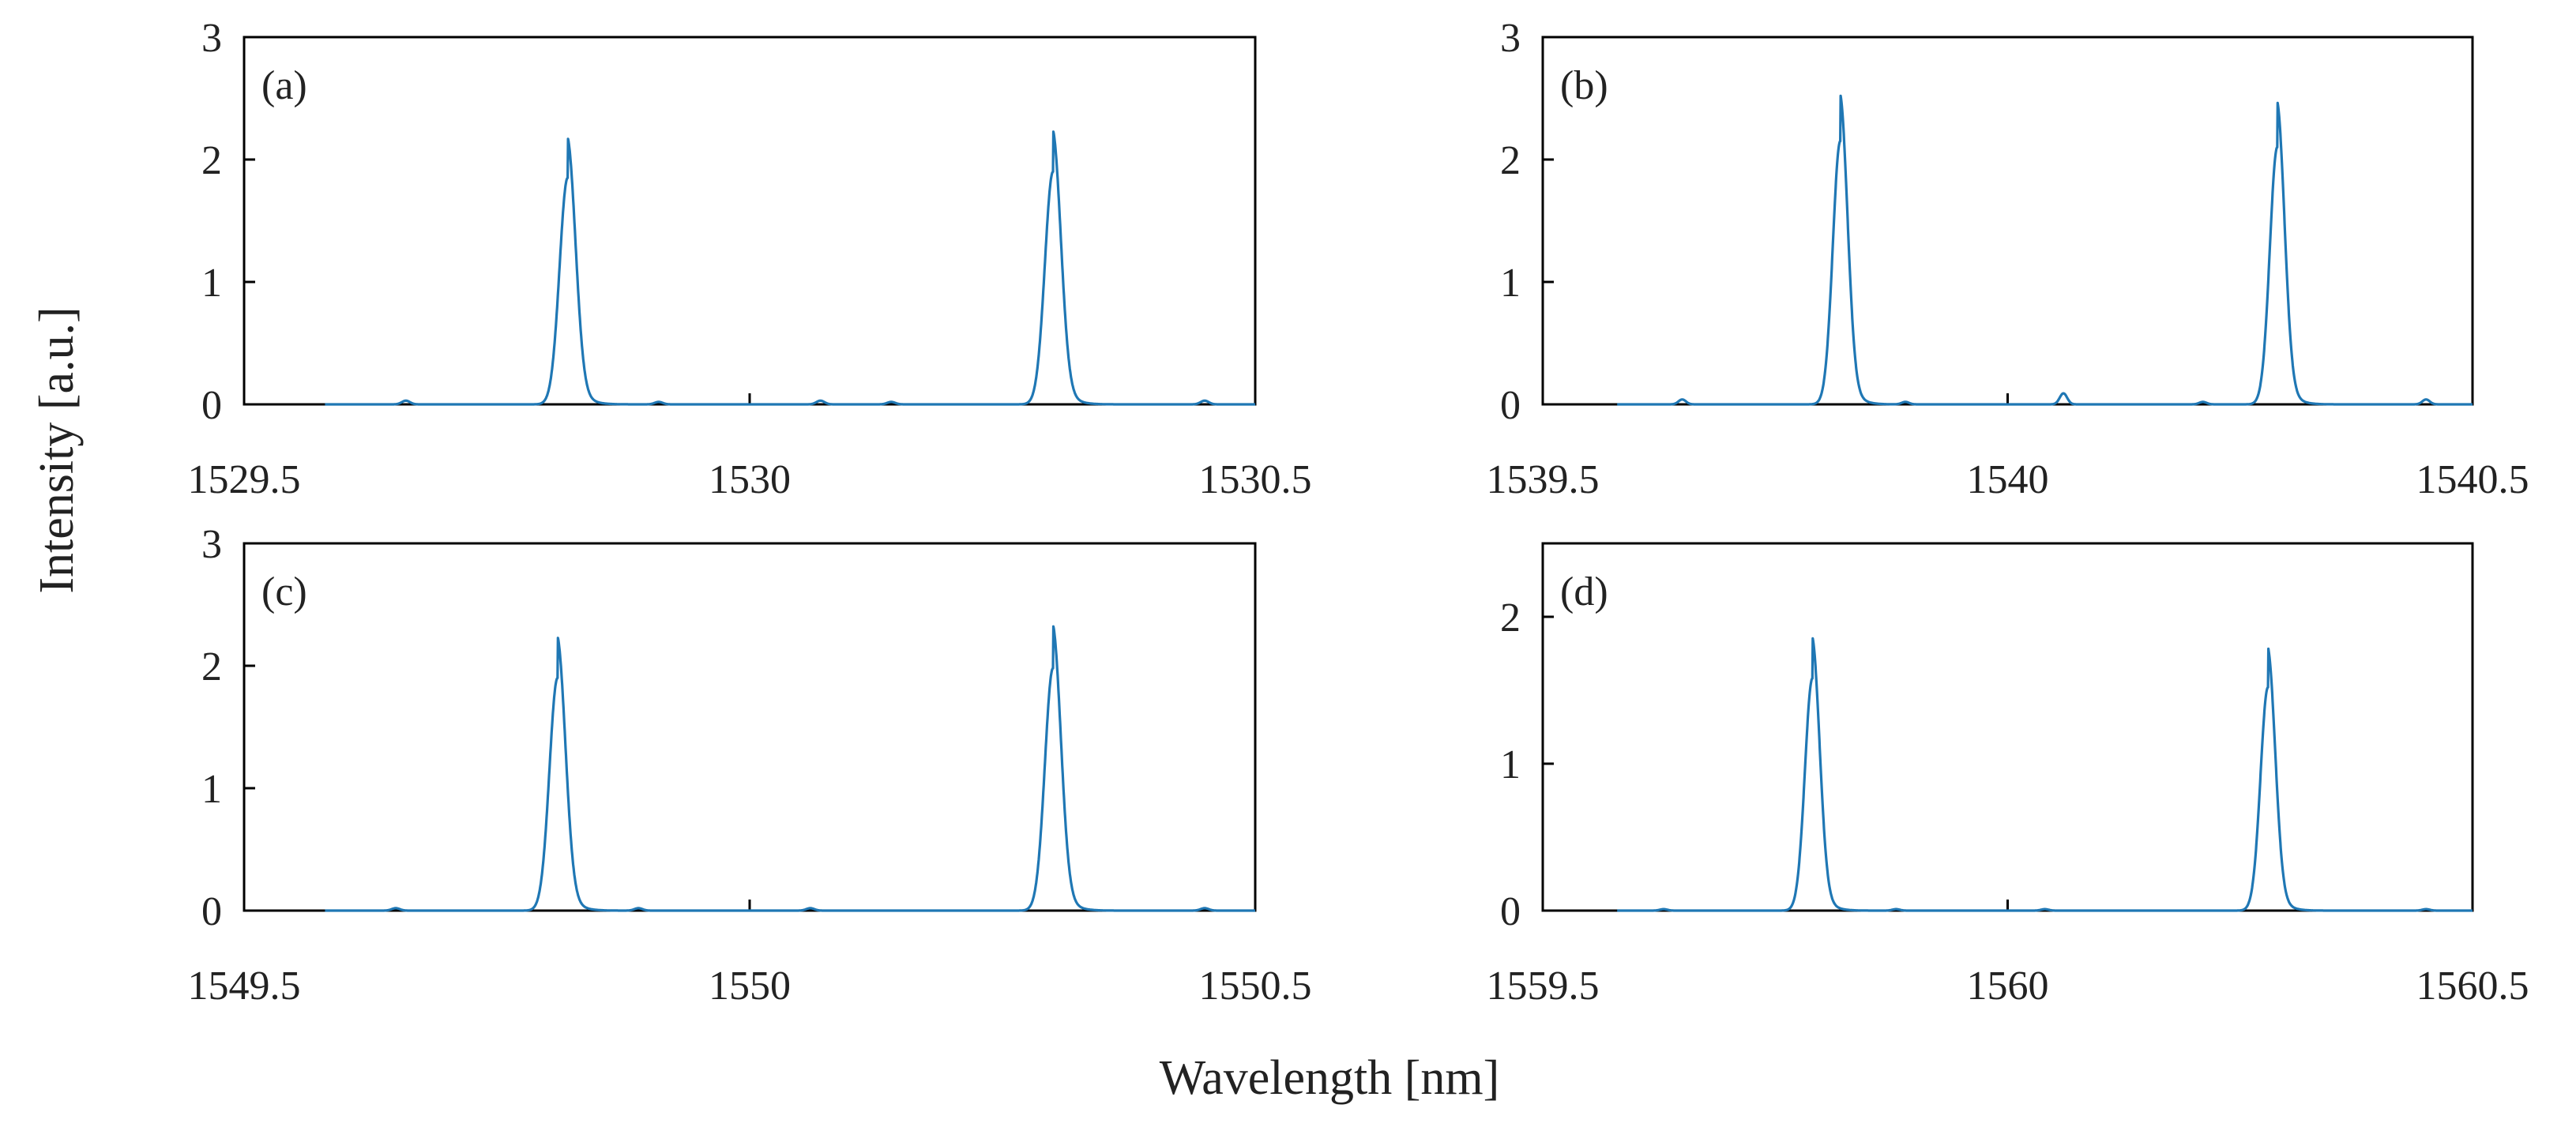 The height and width of the screenshot is (1127, 2576). What do you see at coordinates (284, 85) in the screenshot?
I see `panel-label-a: (a)` at bounding box center [284, 85].